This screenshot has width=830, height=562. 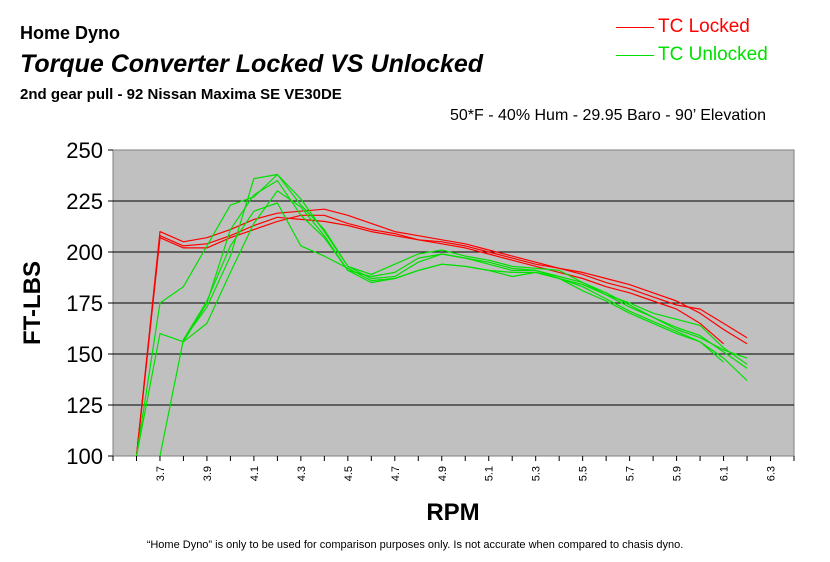 What do you see at coordinates (208, 473) in the screenshot?
I see `x-tick-label: 3.9` at bounding box center [208, 473].